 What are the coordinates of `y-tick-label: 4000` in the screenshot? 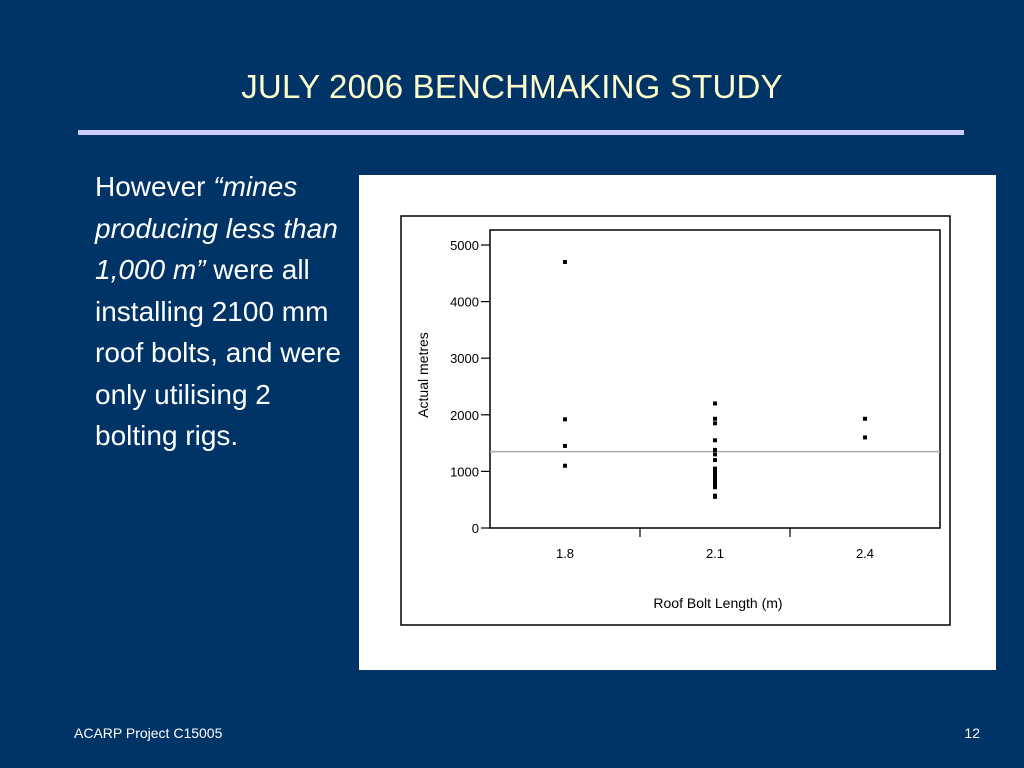 It's located at (464, 302).